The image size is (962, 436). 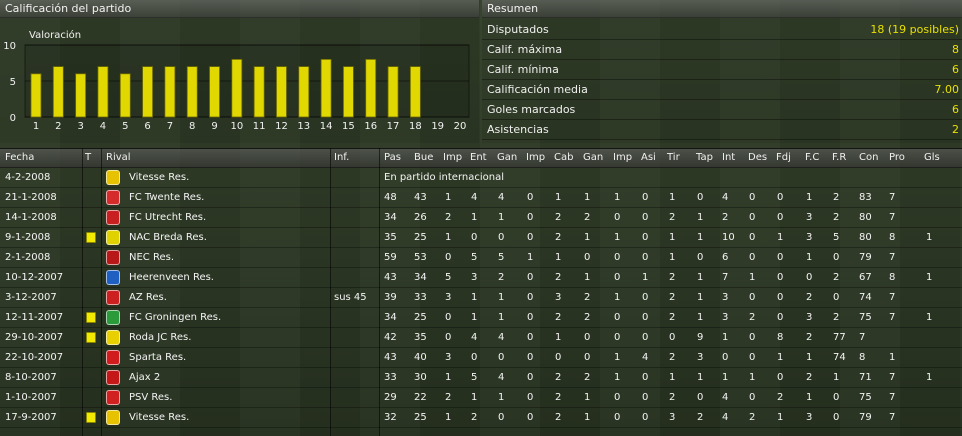 What do you see at coordinates (947, 89) in the screenshot?
I see `summary-value: 7.00` at bounding box center [947, 89].